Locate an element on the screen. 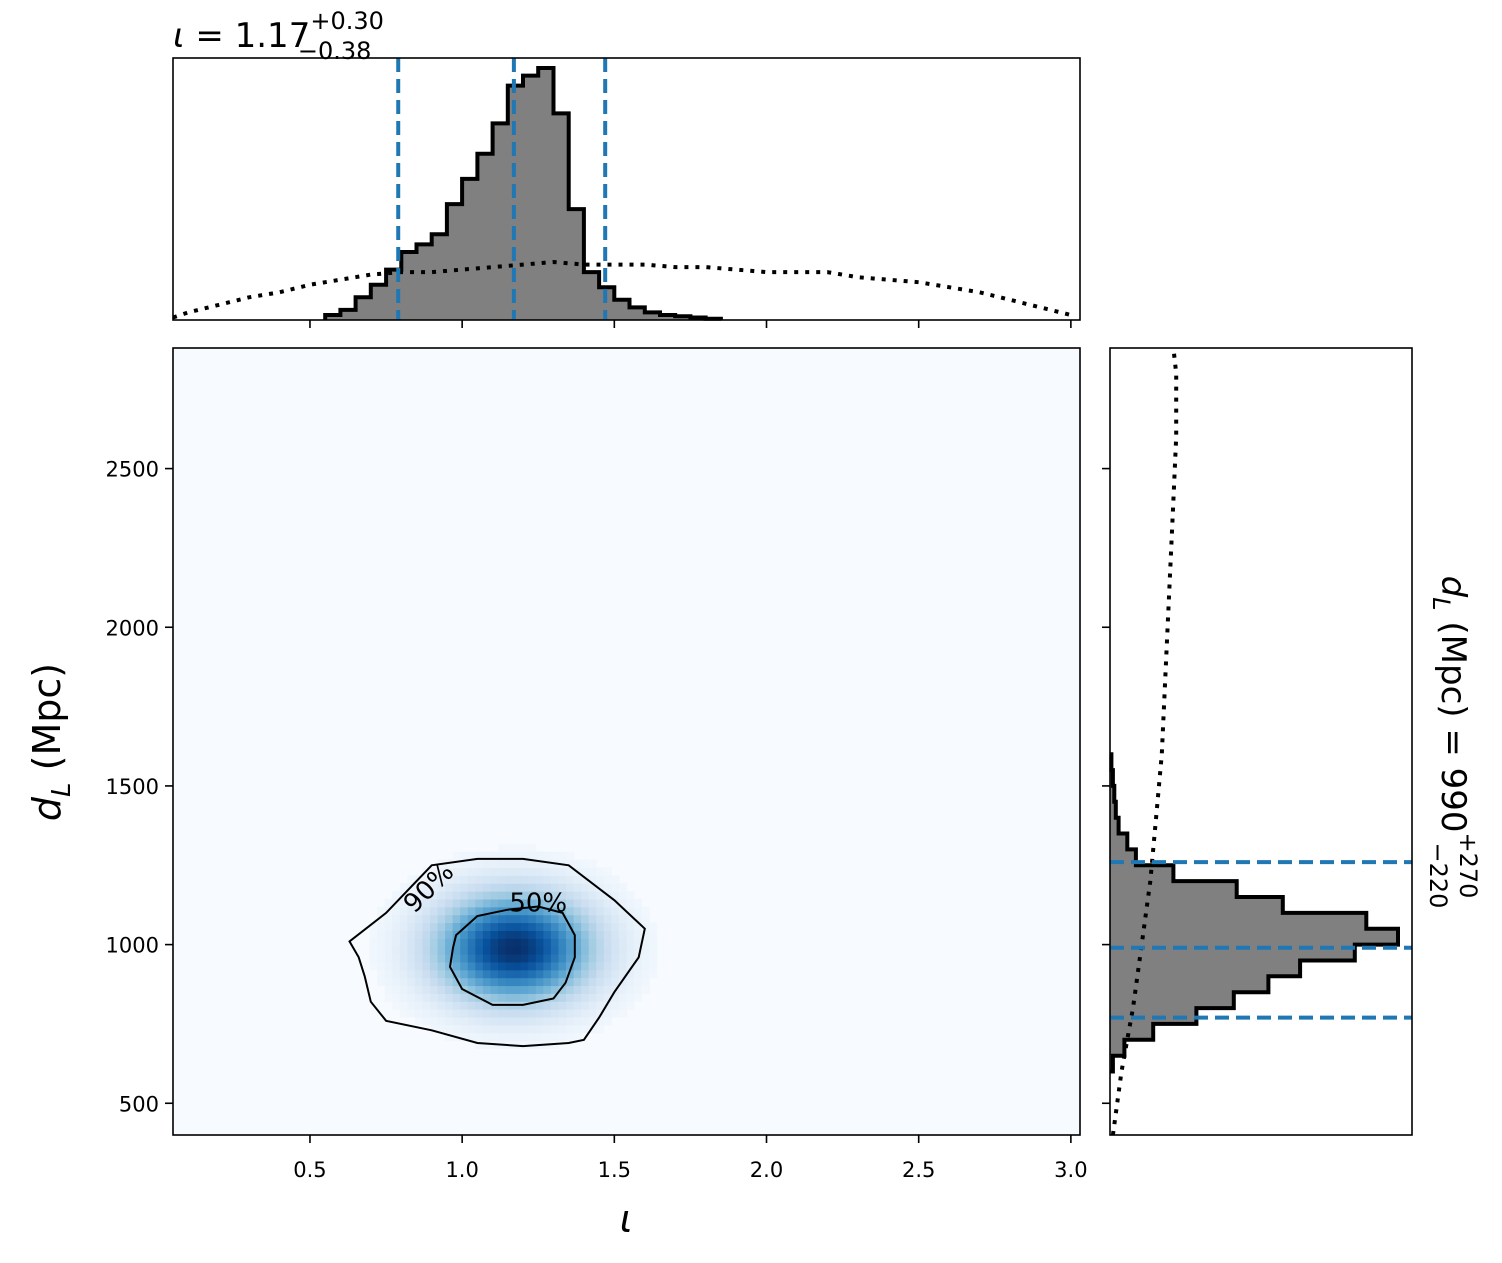 The width and height of the screenshot is (1502, 1263). x-axis-label: ι is located at coordinates (626, 1219).